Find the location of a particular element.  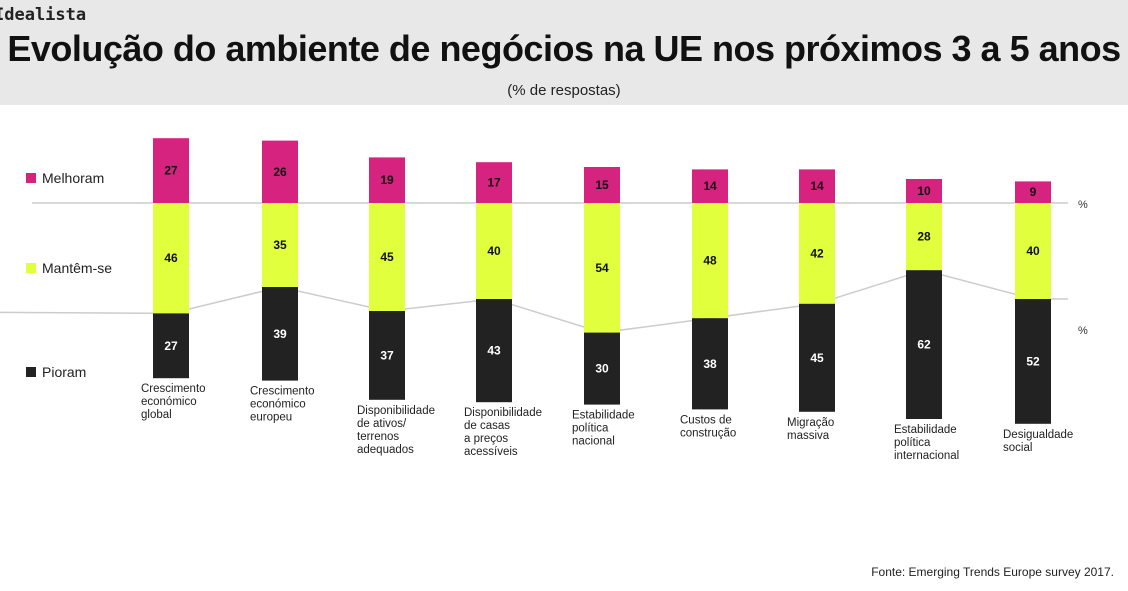

data-label-pioram: 27 is located at coordinates (171, 346).